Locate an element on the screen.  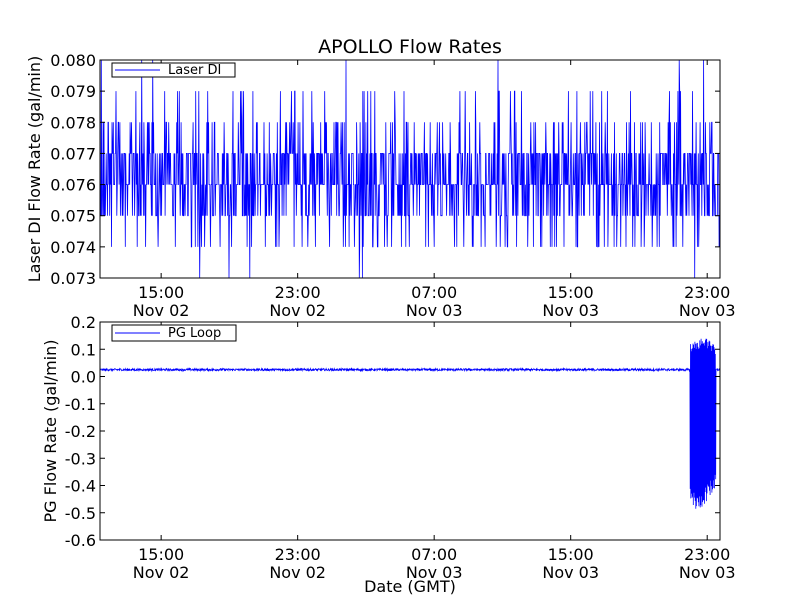
y-tick-label: 0.0 is located at coordinates (83, 377).